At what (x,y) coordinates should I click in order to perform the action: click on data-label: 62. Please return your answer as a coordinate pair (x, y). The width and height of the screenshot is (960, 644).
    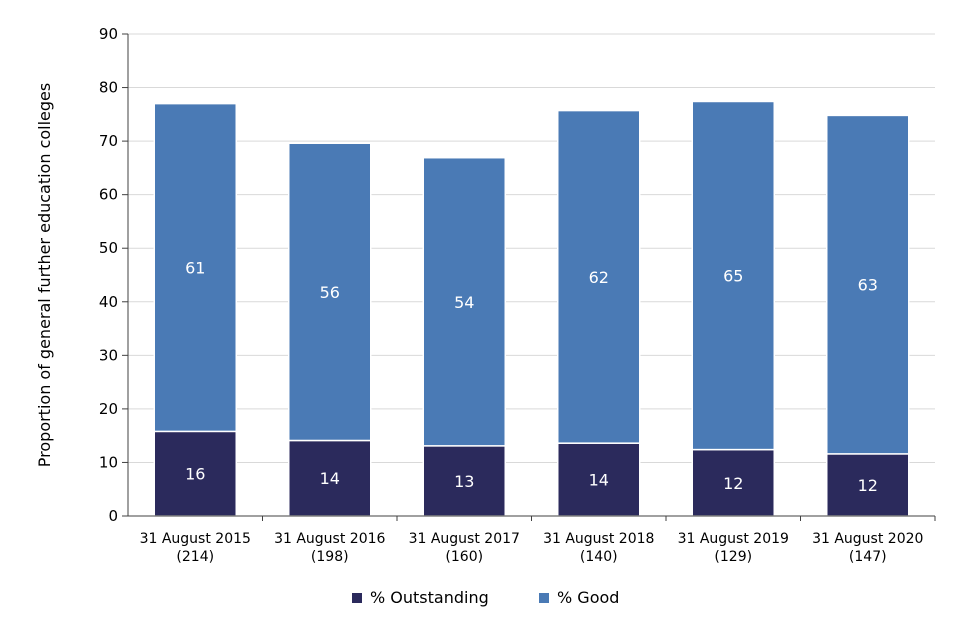
    Looking at the image, I should click on (599, 277).